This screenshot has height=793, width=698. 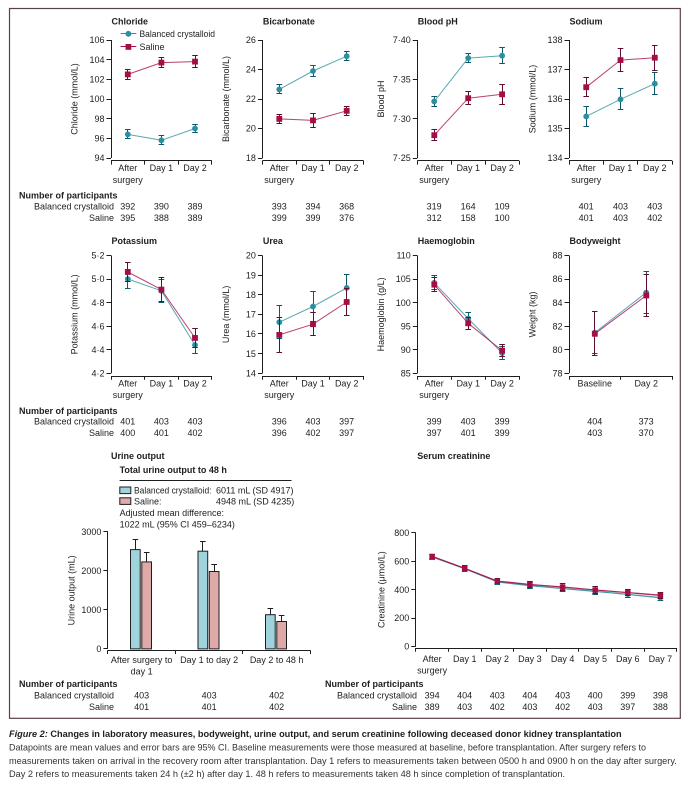 I want to click on svg-text: Day 5, so click(x=595, y=659).